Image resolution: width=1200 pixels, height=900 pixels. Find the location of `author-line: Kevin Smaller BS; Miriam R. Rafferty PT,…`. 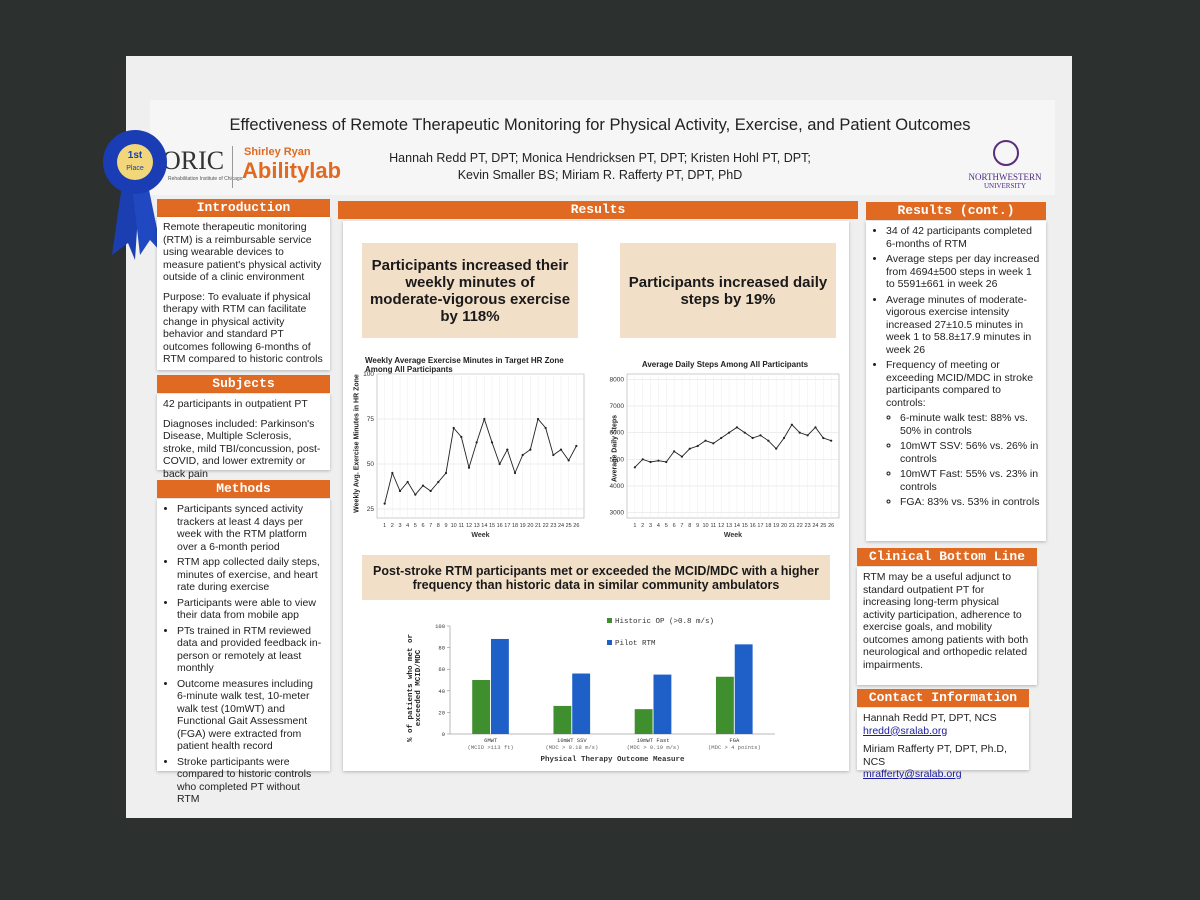

author-line: Kevin Smaller BS; Miriam R. Rafferty PT,… is located at coordinates (600, 175).